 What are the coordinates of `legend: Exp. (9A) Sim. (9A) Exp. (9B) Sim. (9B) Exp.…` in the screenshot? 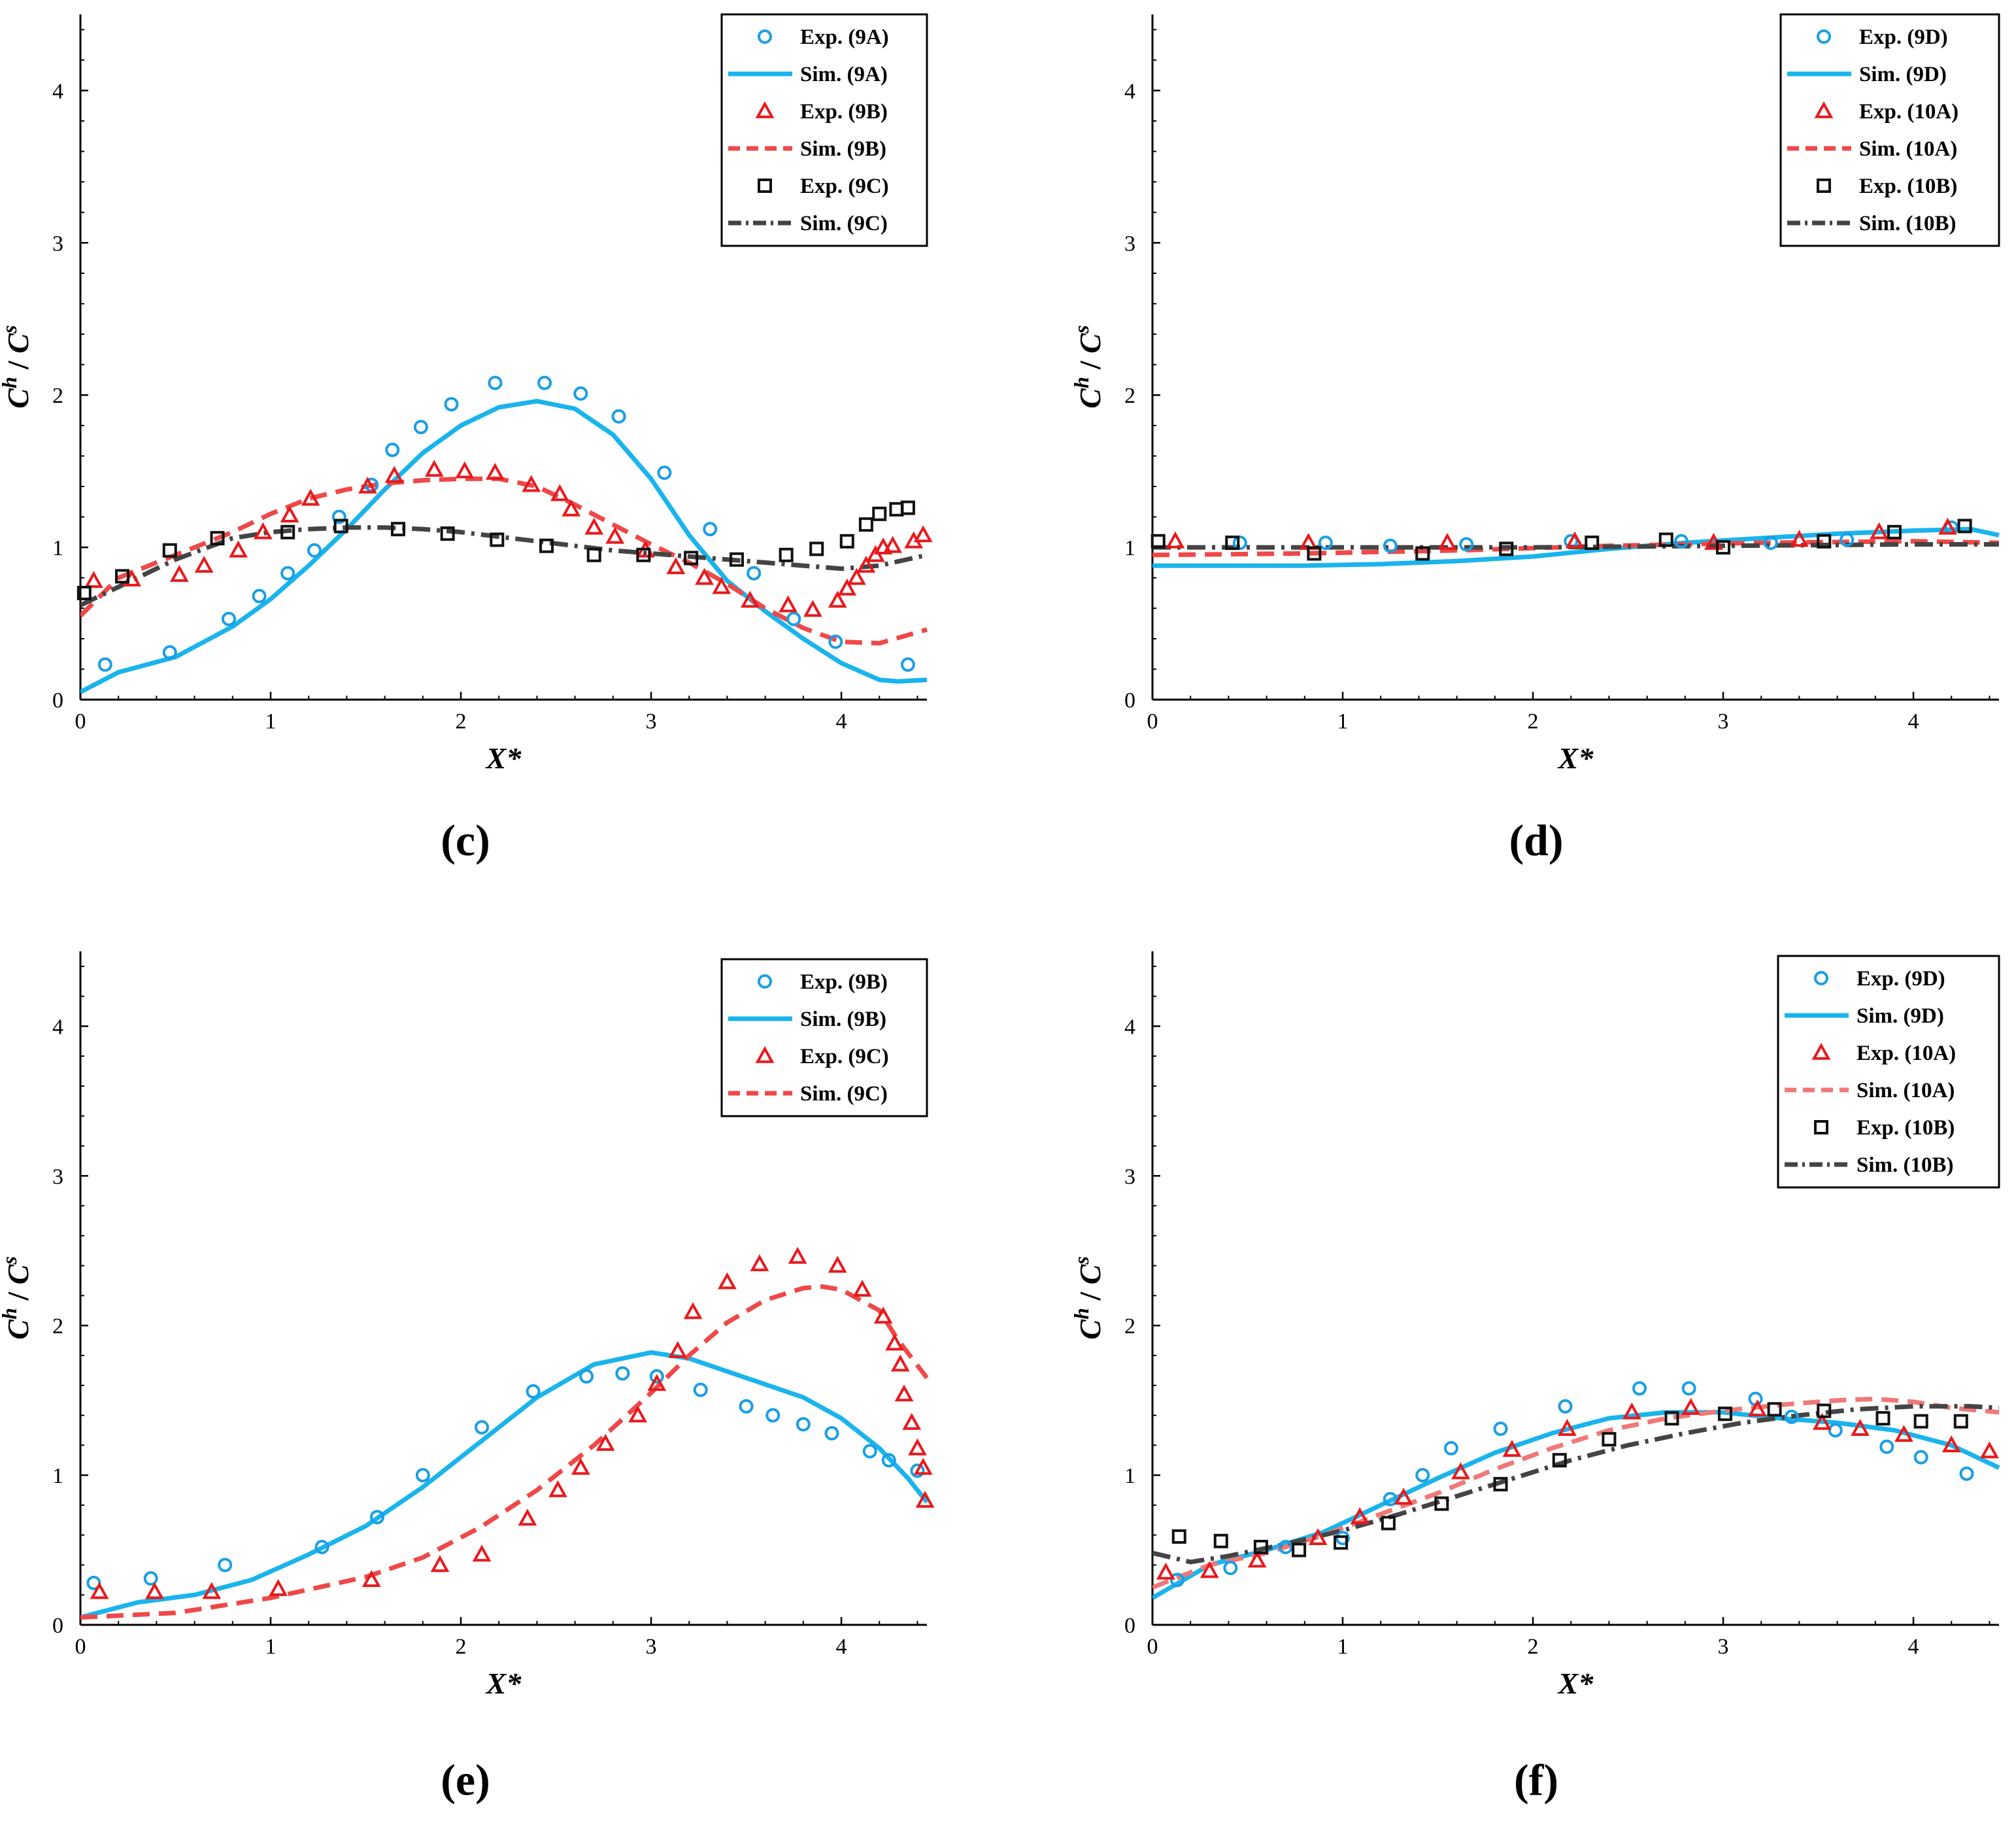 It's located at (824, 130).